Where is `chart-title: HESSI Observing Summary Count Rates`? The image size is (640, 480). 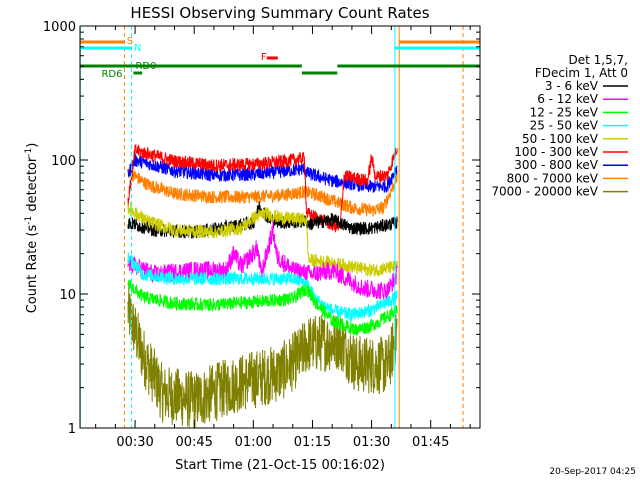
chart-title: HESSI Observing Summary Count Rates is located at coordinates (279, 13).